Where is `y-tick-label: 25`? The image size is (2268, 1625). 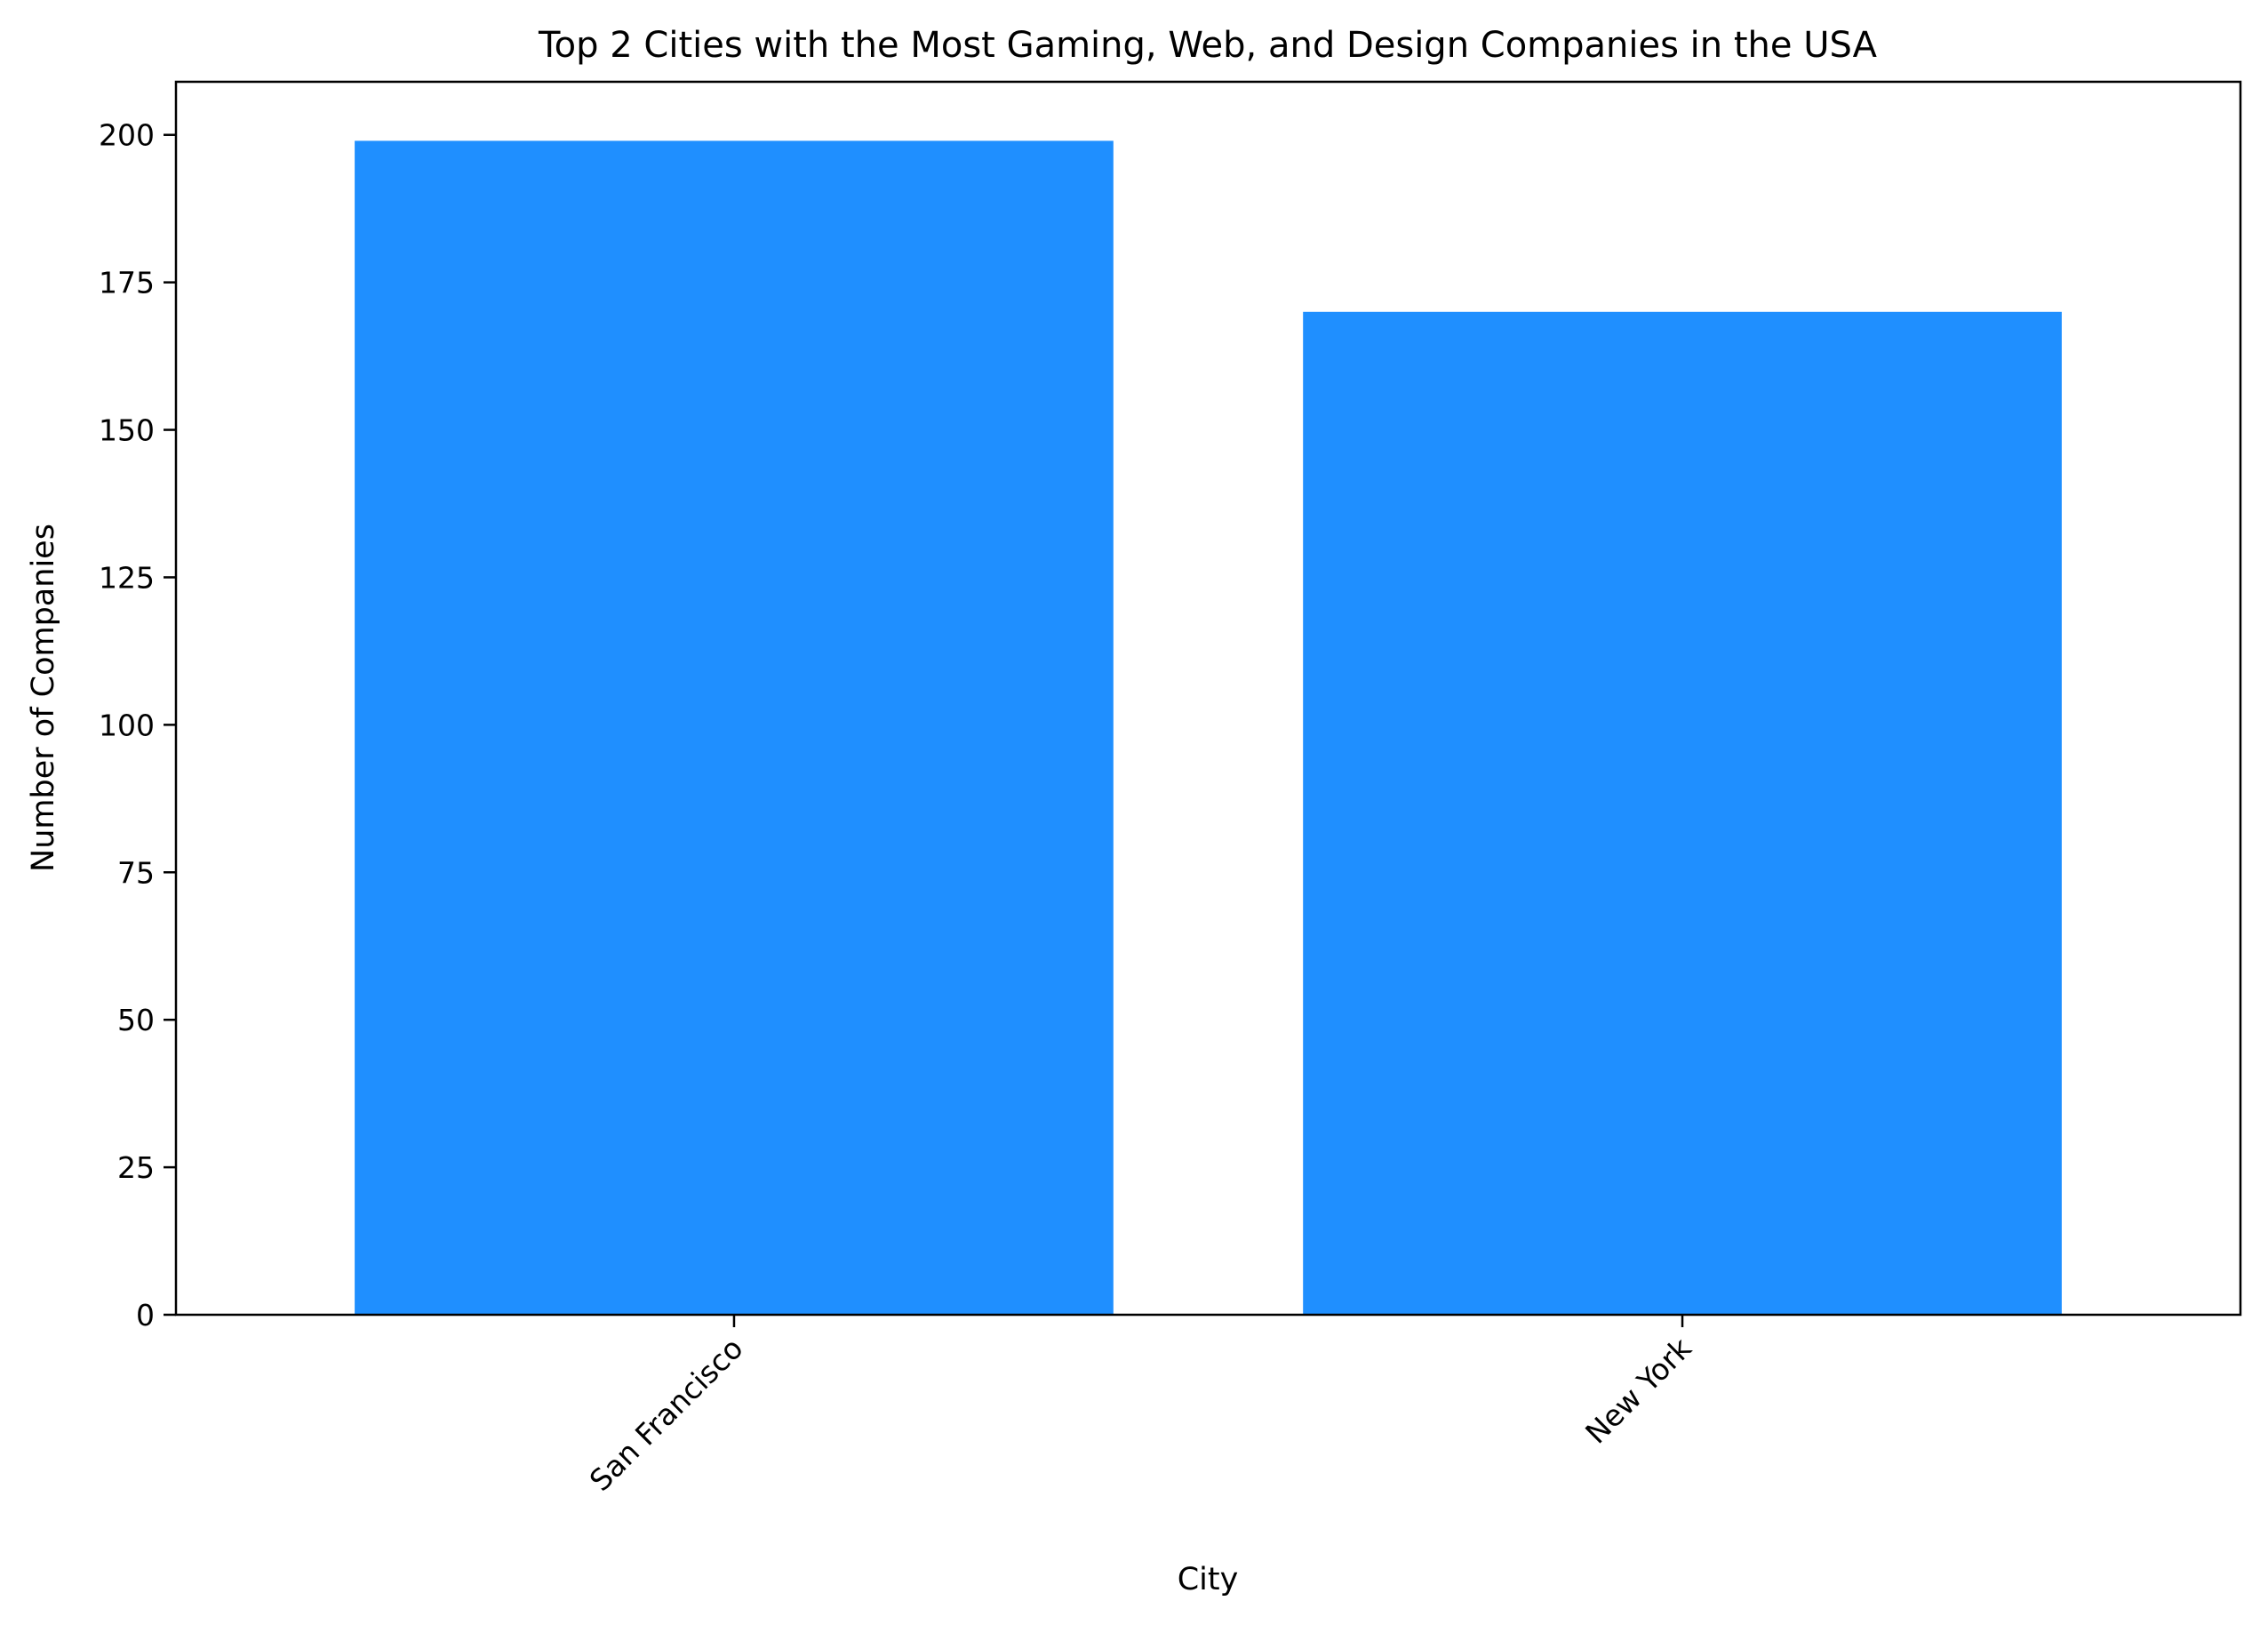
y-tick-label: 25 is located at coordinates (136, 1167).